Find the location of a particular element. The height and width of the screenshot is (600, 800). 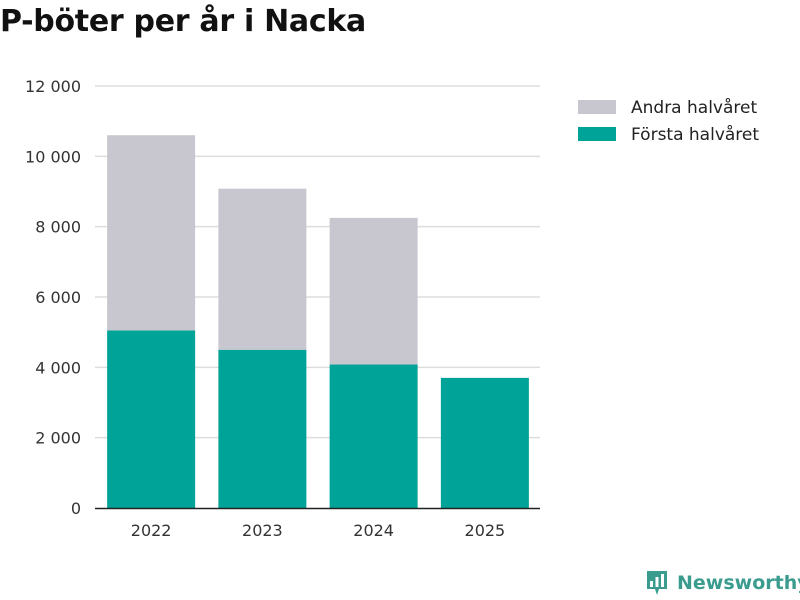

x-tick-label: 2022 is located at coordinates (151, 530).